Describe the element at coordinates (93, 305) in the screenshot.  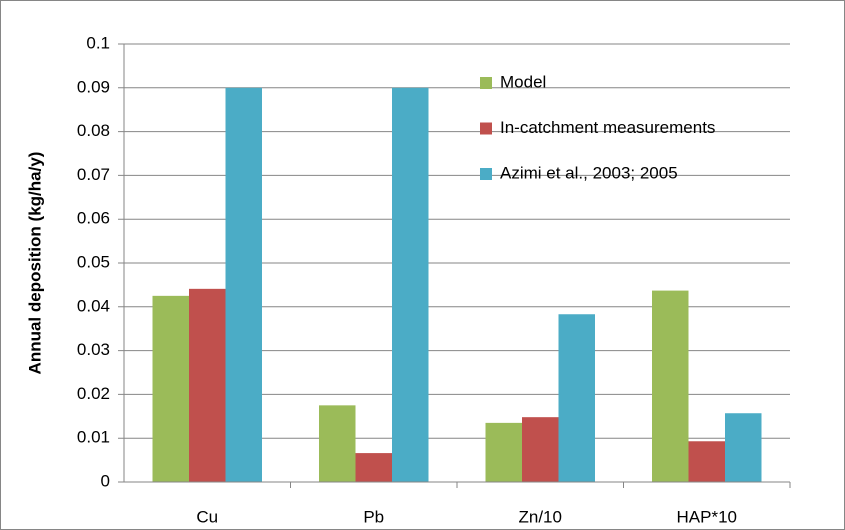
I see `y-tick-label: 0.04` at that location.